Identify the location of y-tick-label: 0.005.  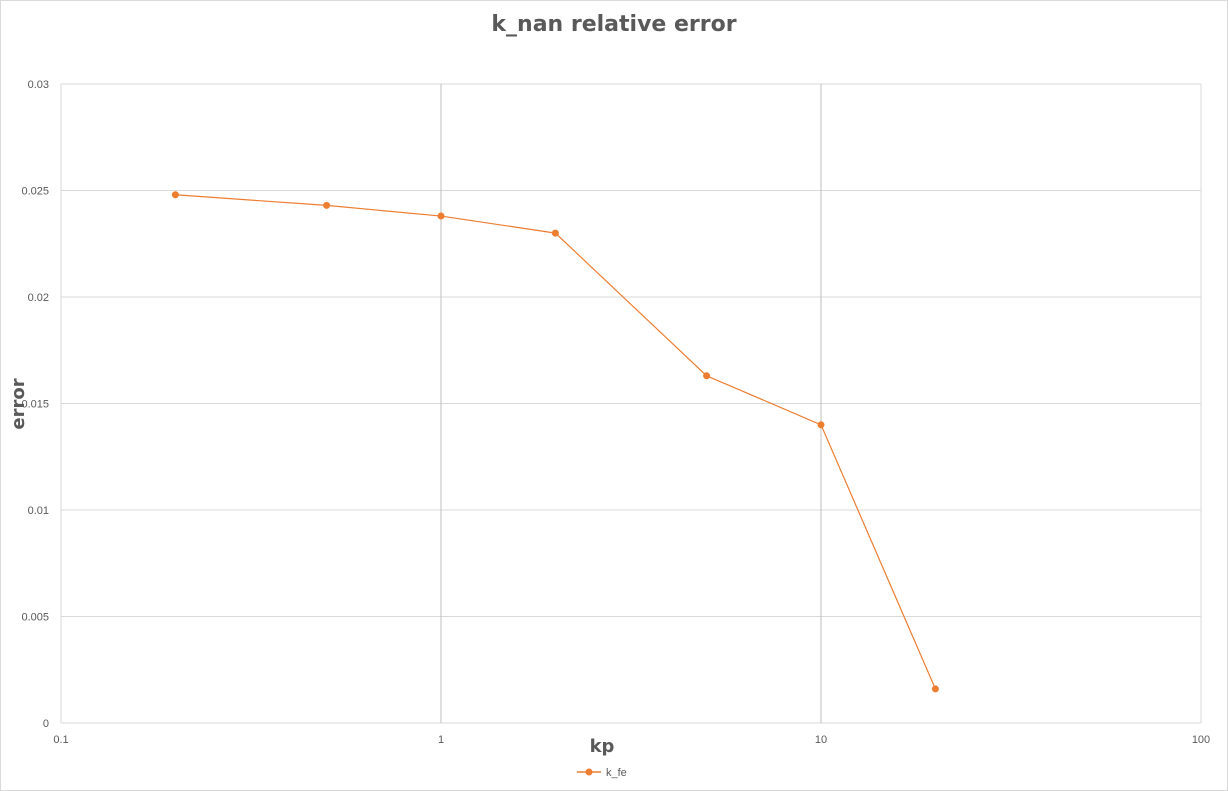
(35, 618).